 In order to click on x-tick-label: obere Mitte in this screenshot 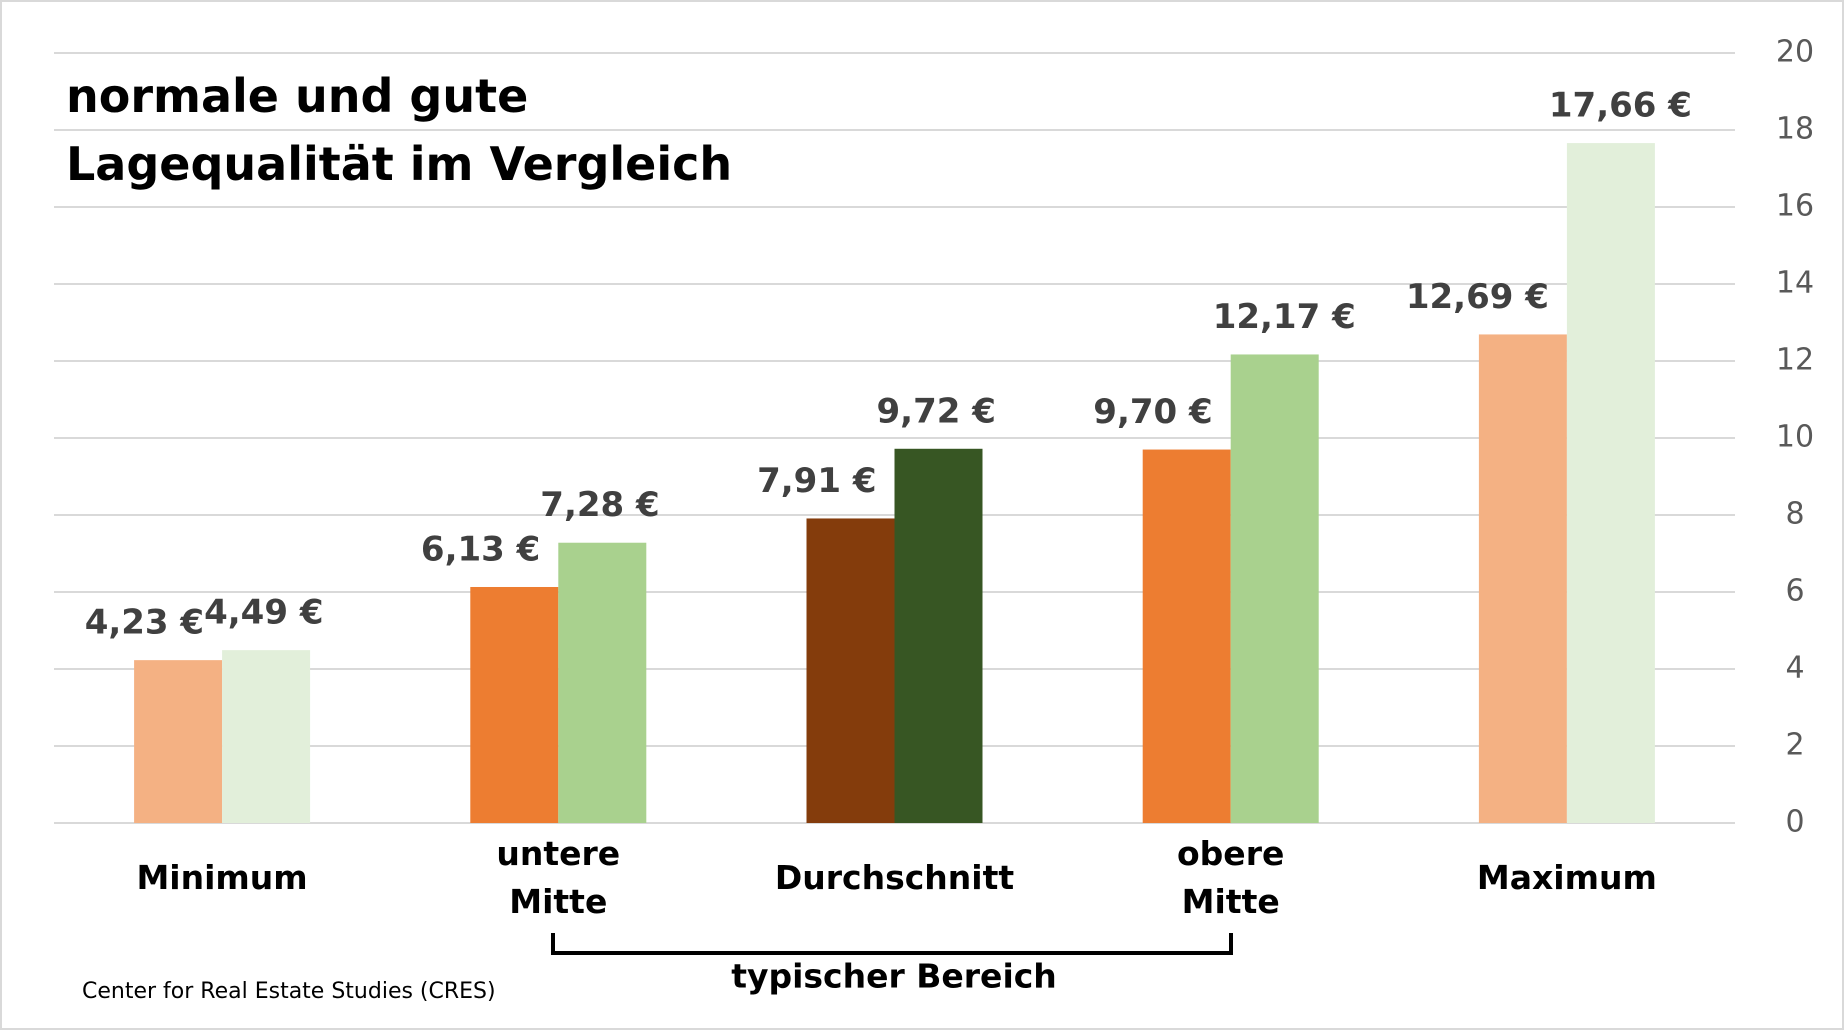, I will do `click(1231, 877)`.